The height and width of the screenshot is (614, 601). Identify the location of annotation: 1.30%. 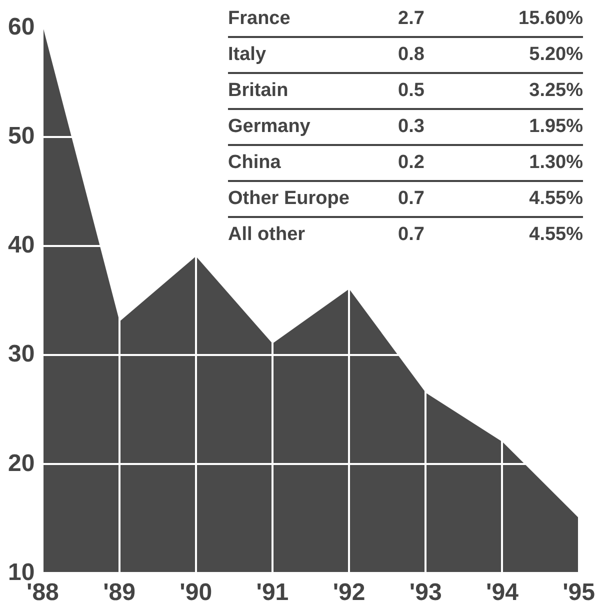
(530, 164).